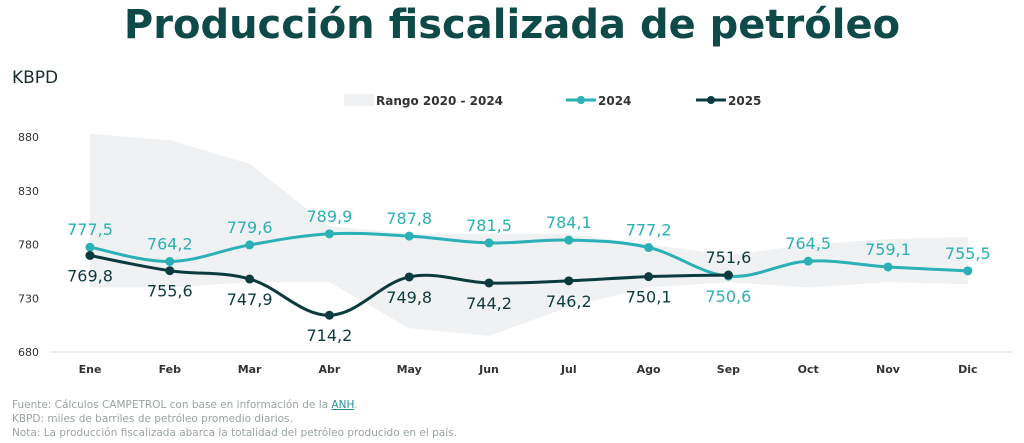  I want to click on y-tick-label: 880, so click(28, 137).